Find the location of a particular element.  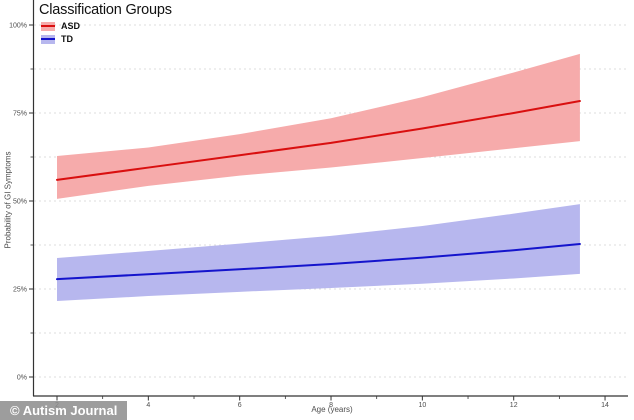

y-tick-label: 75% is located at coordinates (20, 114).